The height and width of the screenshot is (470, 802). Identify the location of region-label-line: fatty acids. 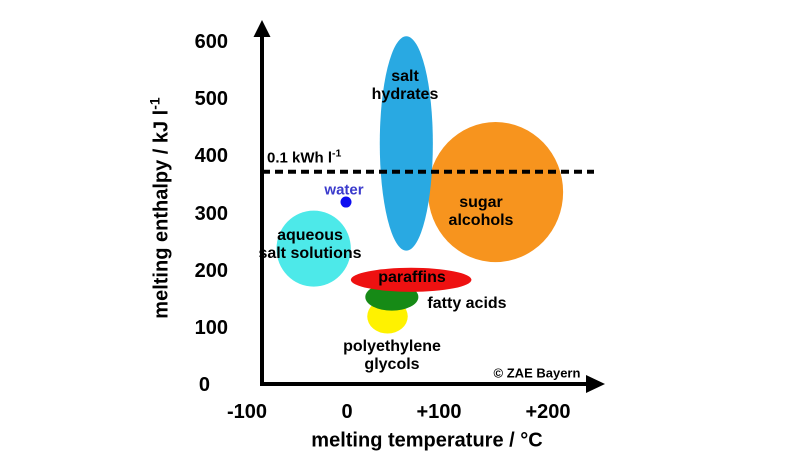
(467, 303).